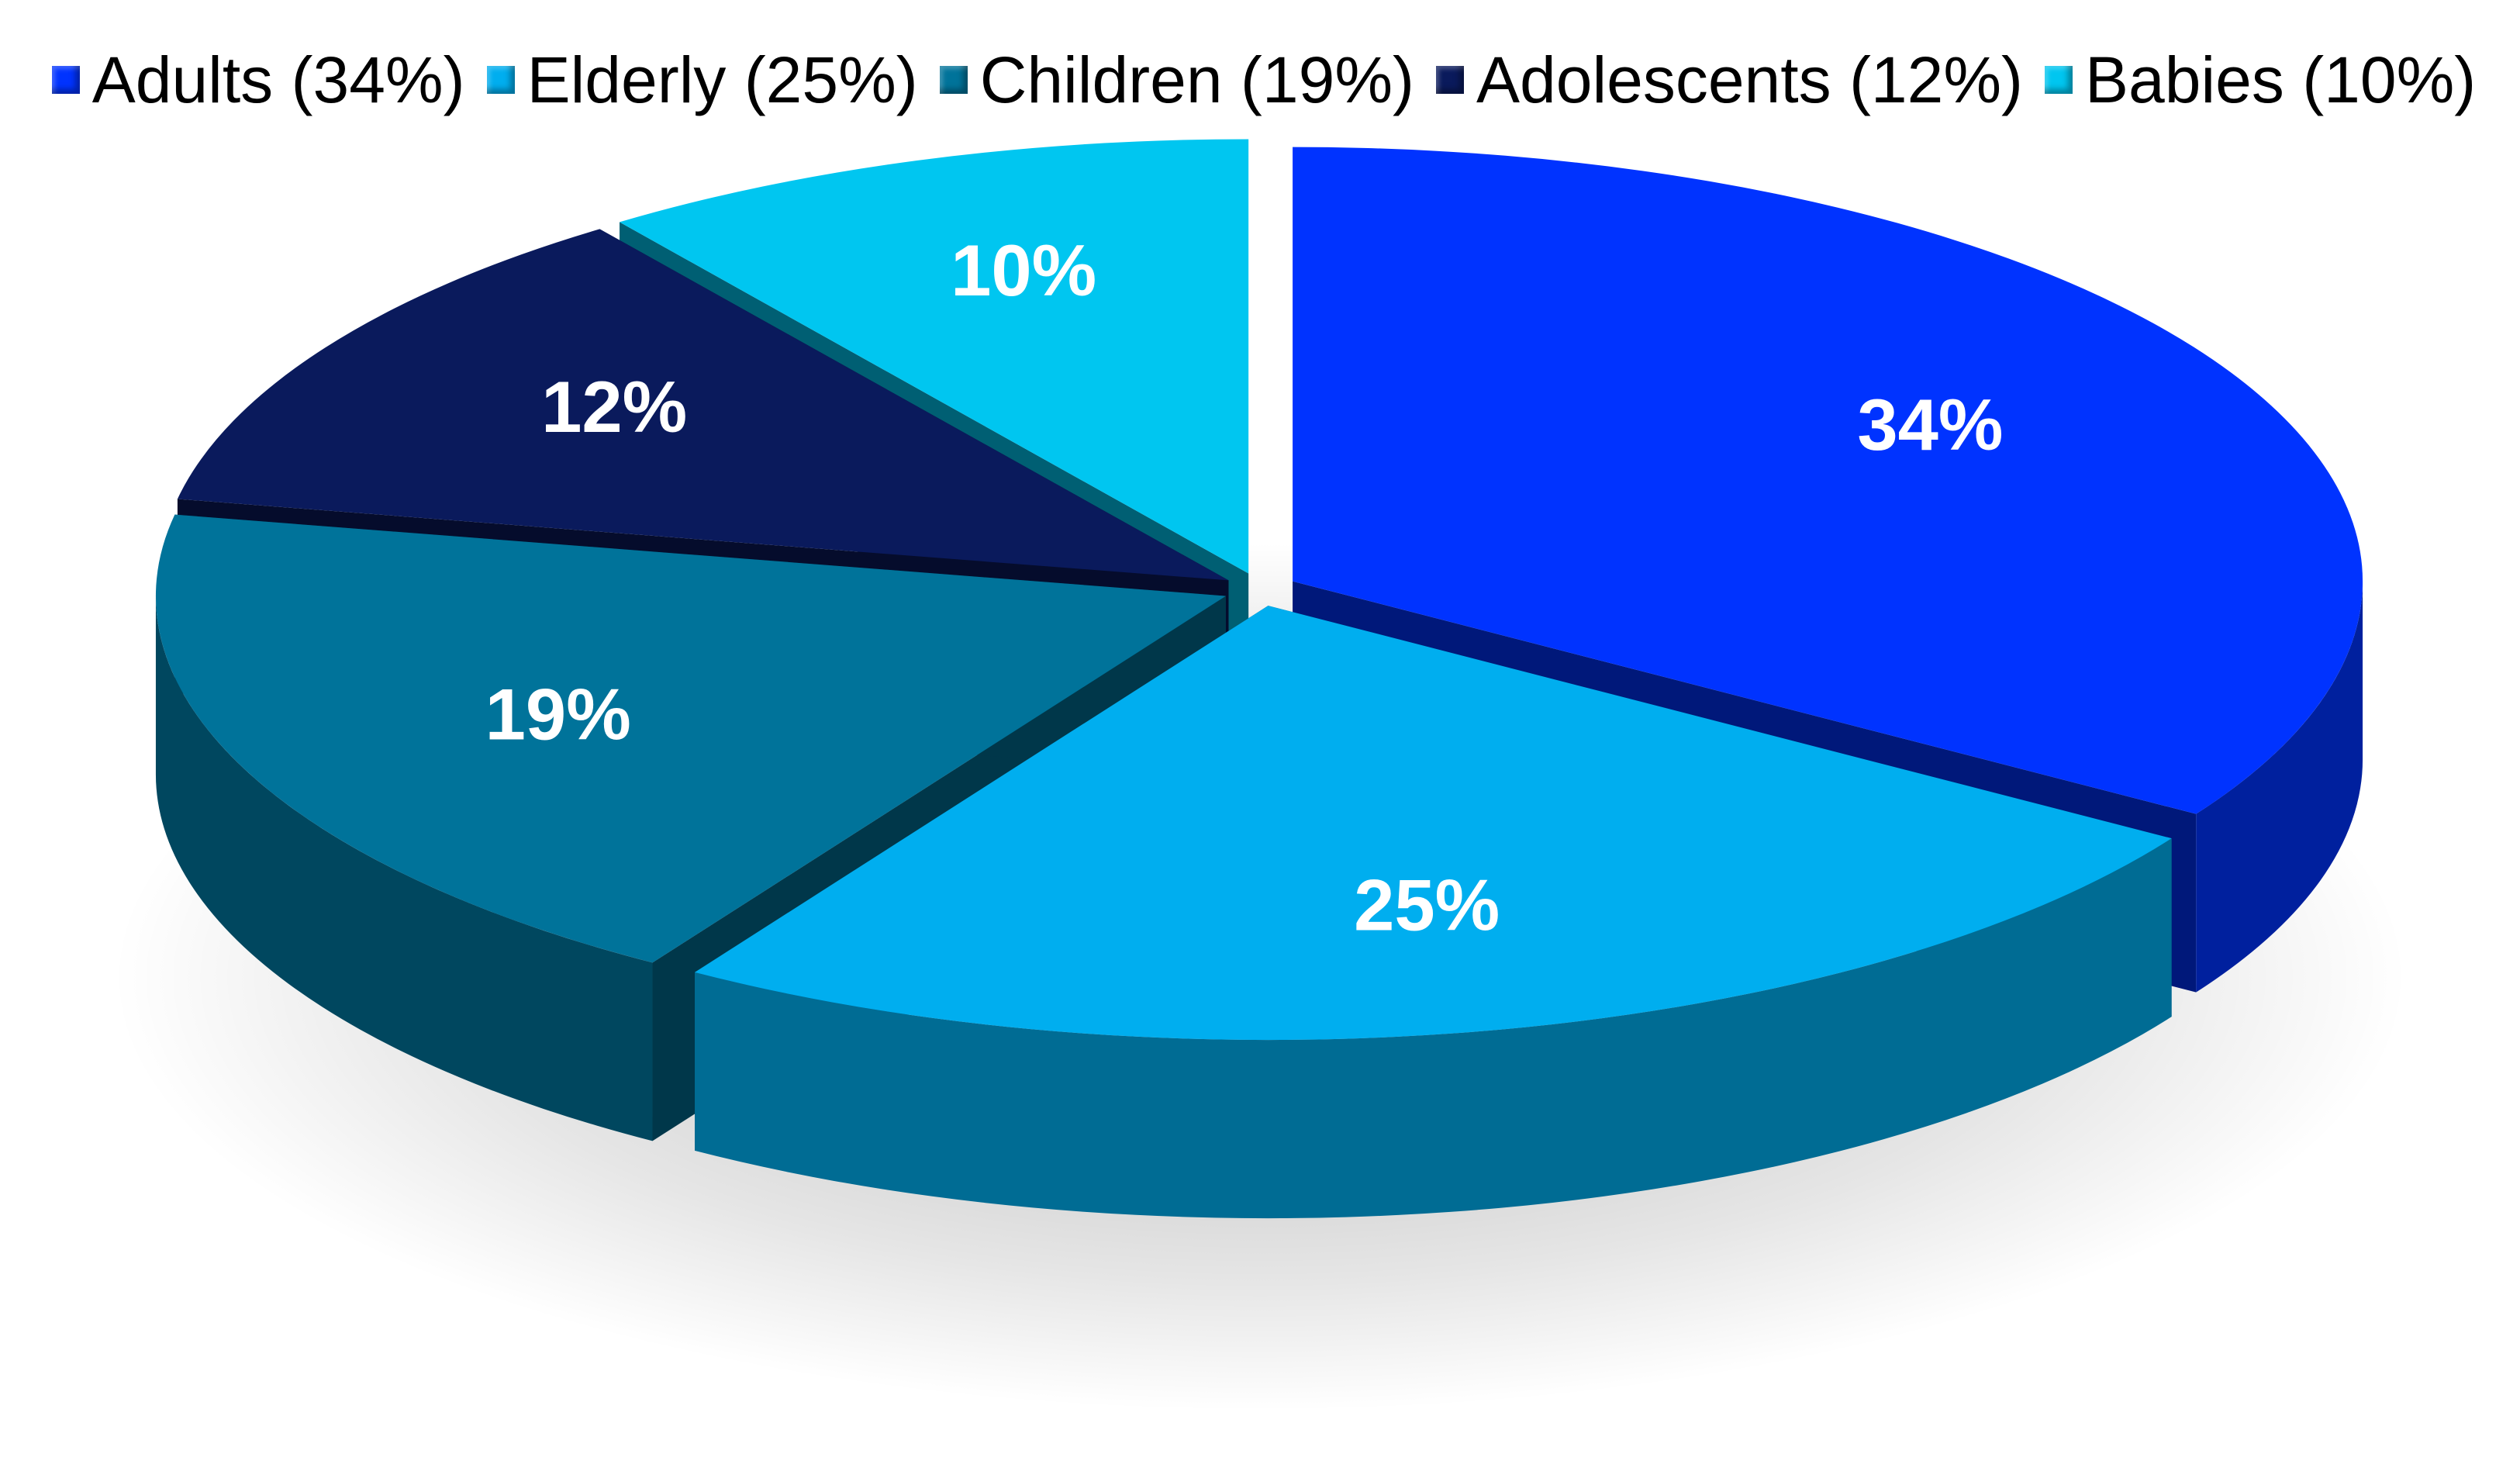 This screenshot has height=1471, width=2520. What do you see at coordinates (278, 79) in the screenshot?
I see `legend-label-adults: Adults (34%)` at bounding box center [278, 79].